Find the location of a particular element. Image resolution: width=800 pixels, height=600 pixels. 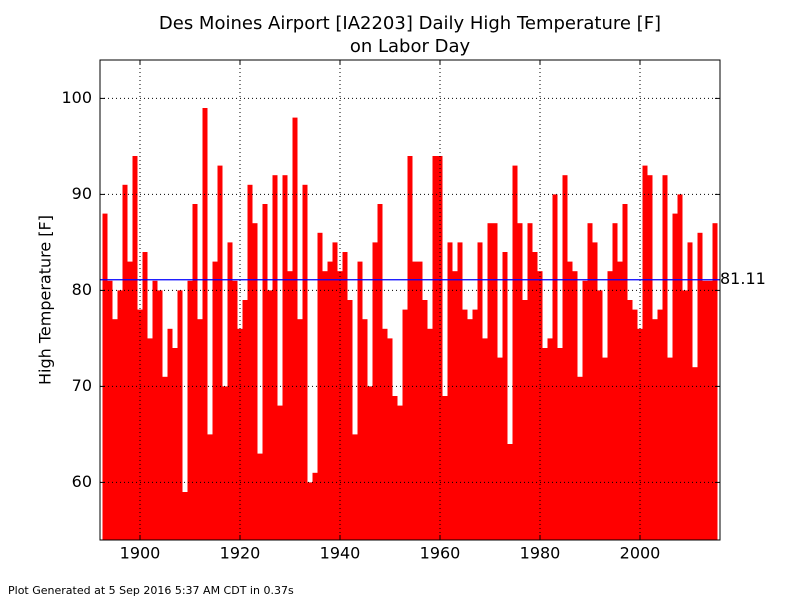

y-tick-label: 90 is located at coordinates (82, 193).